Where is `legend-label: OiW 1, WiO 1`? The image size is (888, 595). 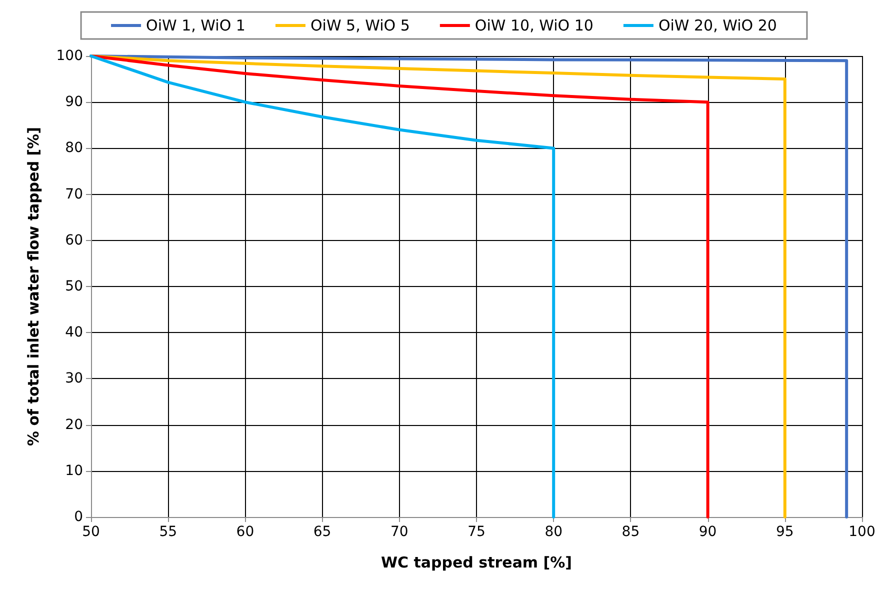 legend-label: OiW 1, WiO 1 is located at coordinates (196, 25).